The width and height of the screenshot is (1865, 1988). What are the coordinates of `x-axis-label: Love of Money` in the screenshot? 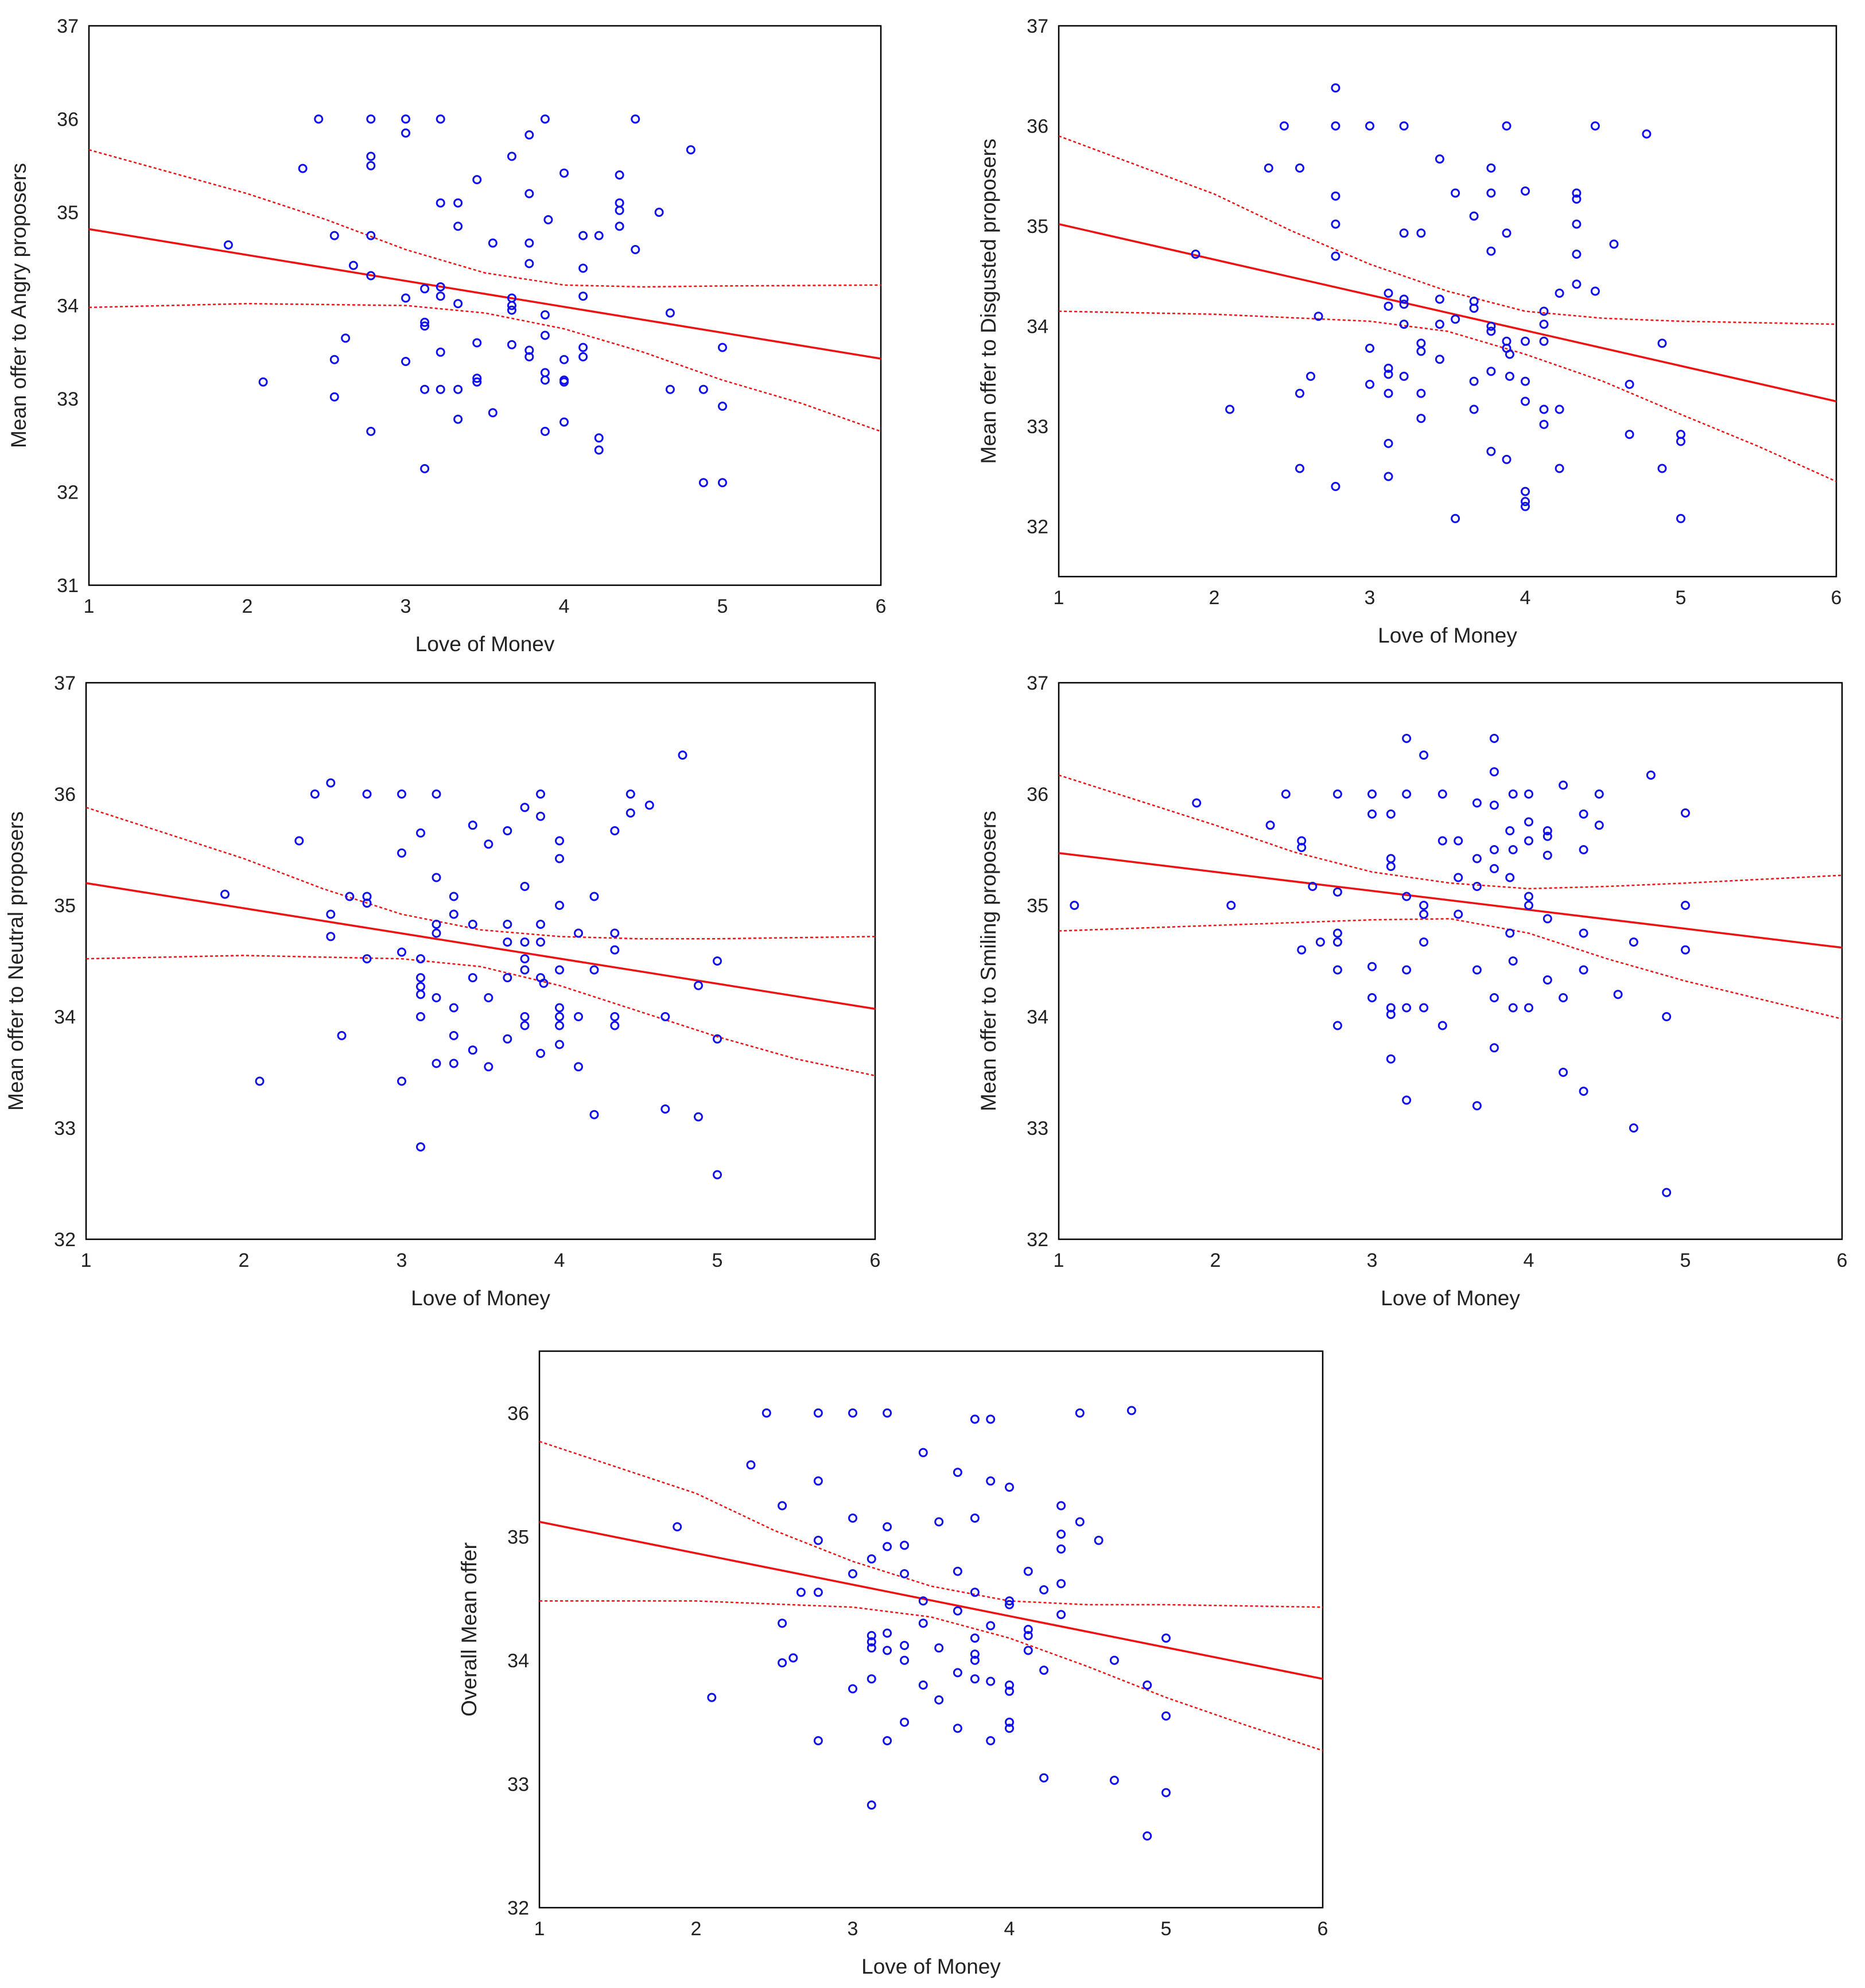 It's located at (1451, 1298).